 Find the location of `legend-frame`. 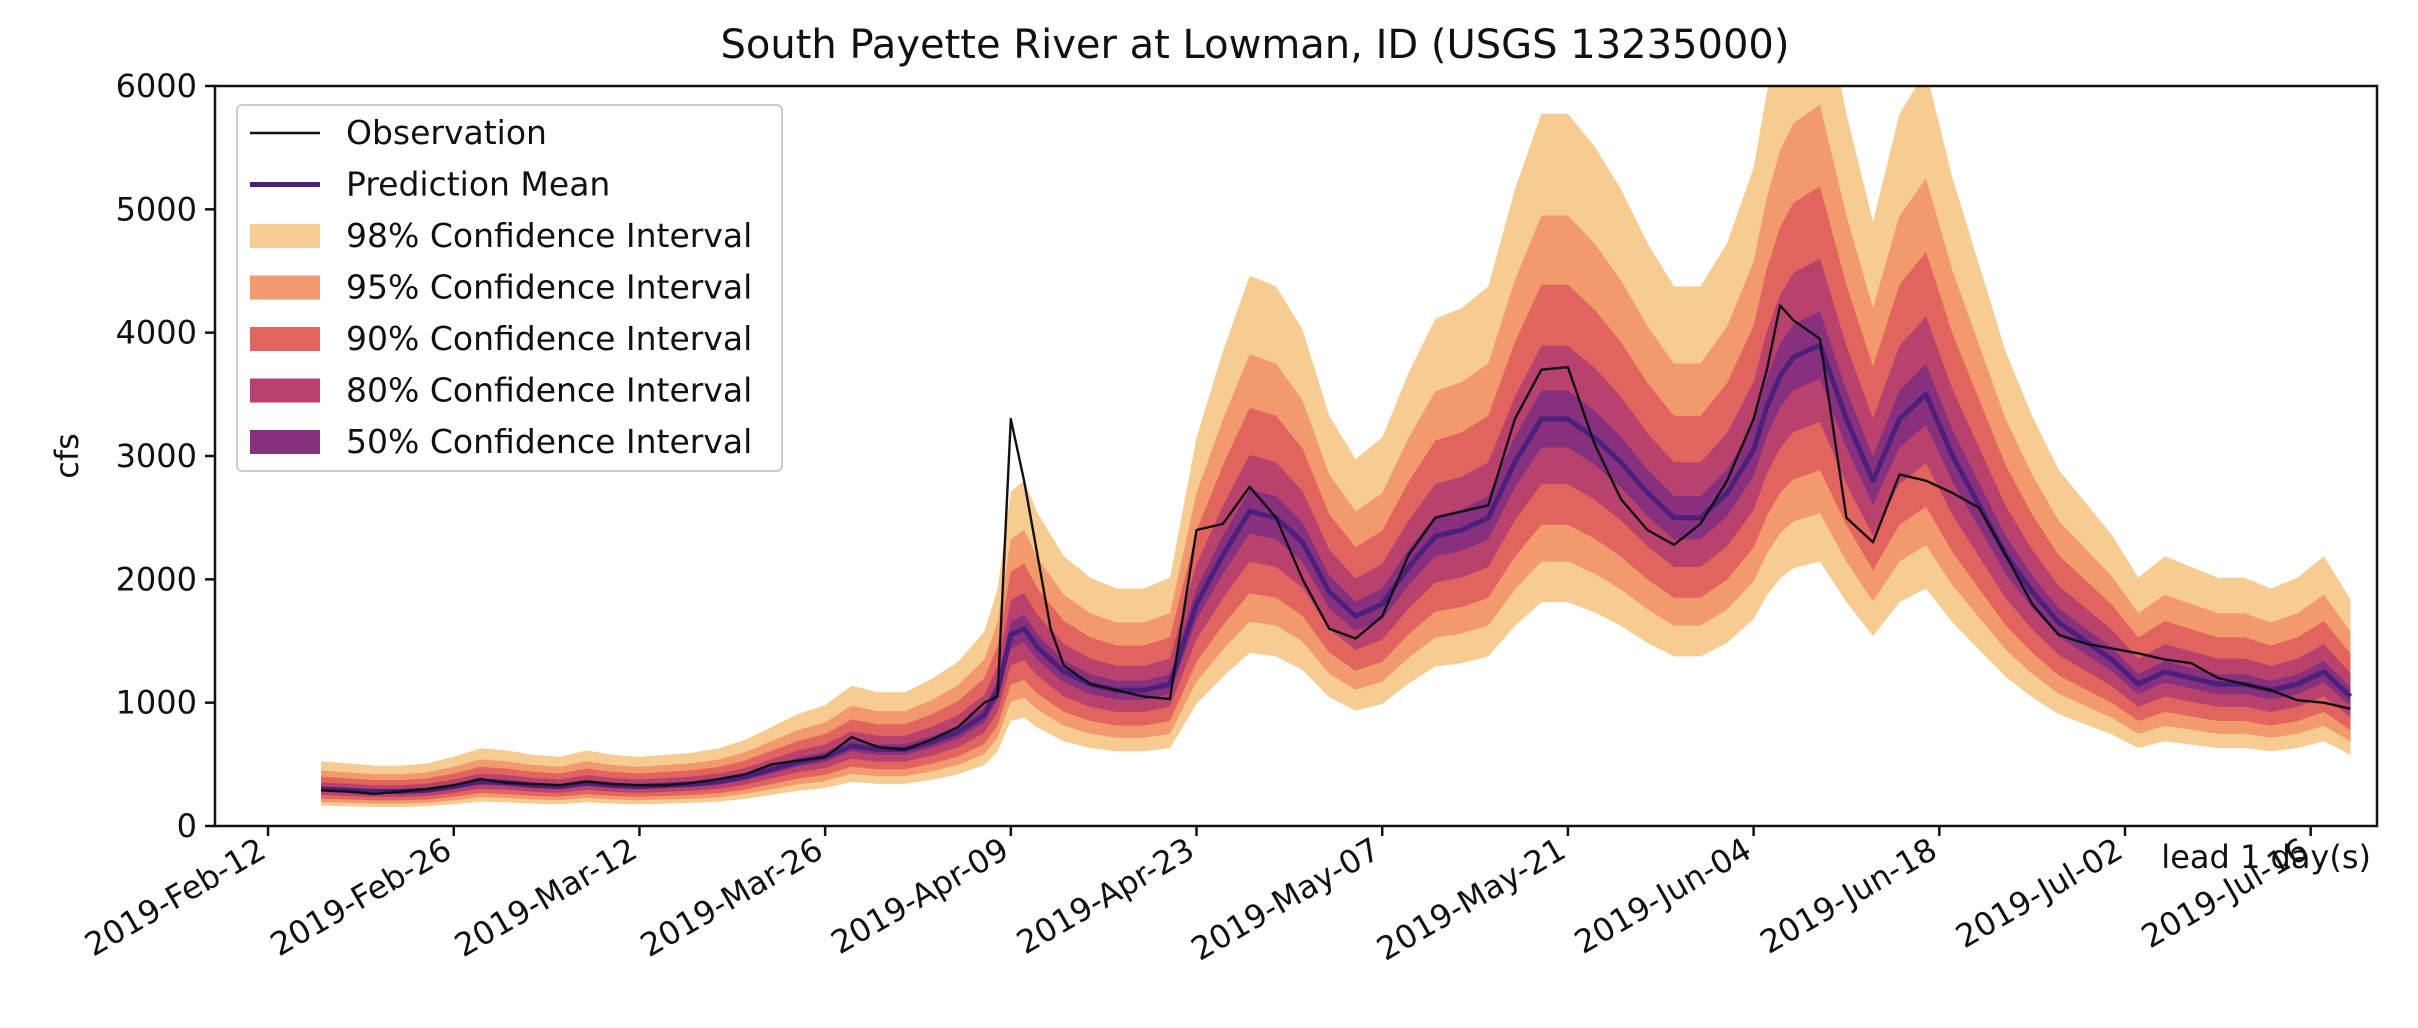

legend-frame is located at coordinates (509, 288).